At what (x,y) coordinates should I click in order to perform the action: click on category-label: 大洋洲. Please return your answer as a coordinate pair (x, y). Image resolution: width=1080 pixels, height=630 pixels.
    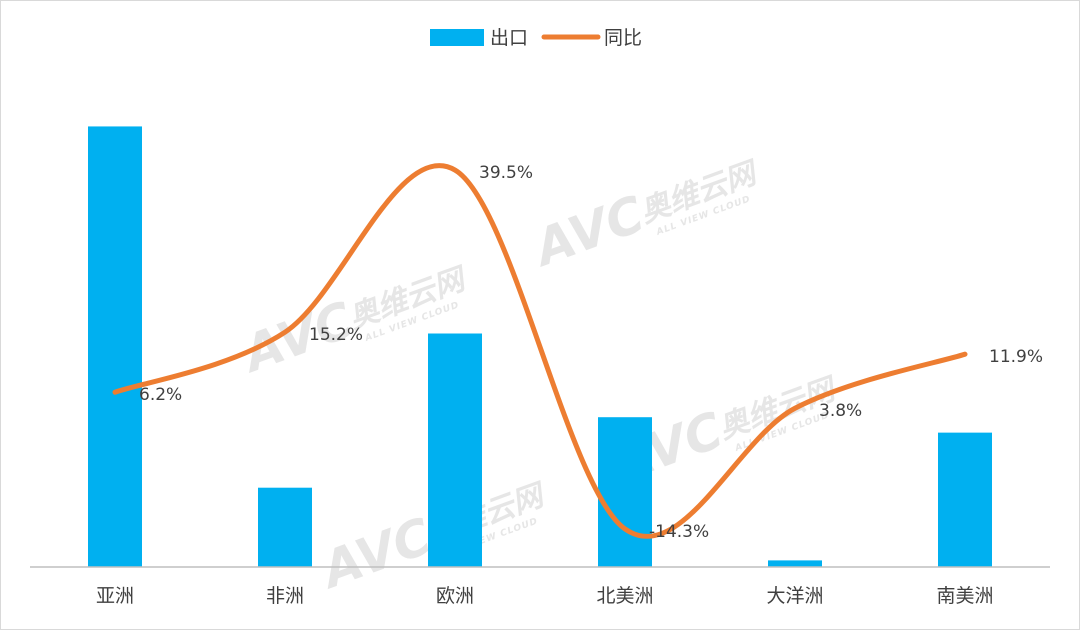
    Looking at the image, I should click on (794, 596).